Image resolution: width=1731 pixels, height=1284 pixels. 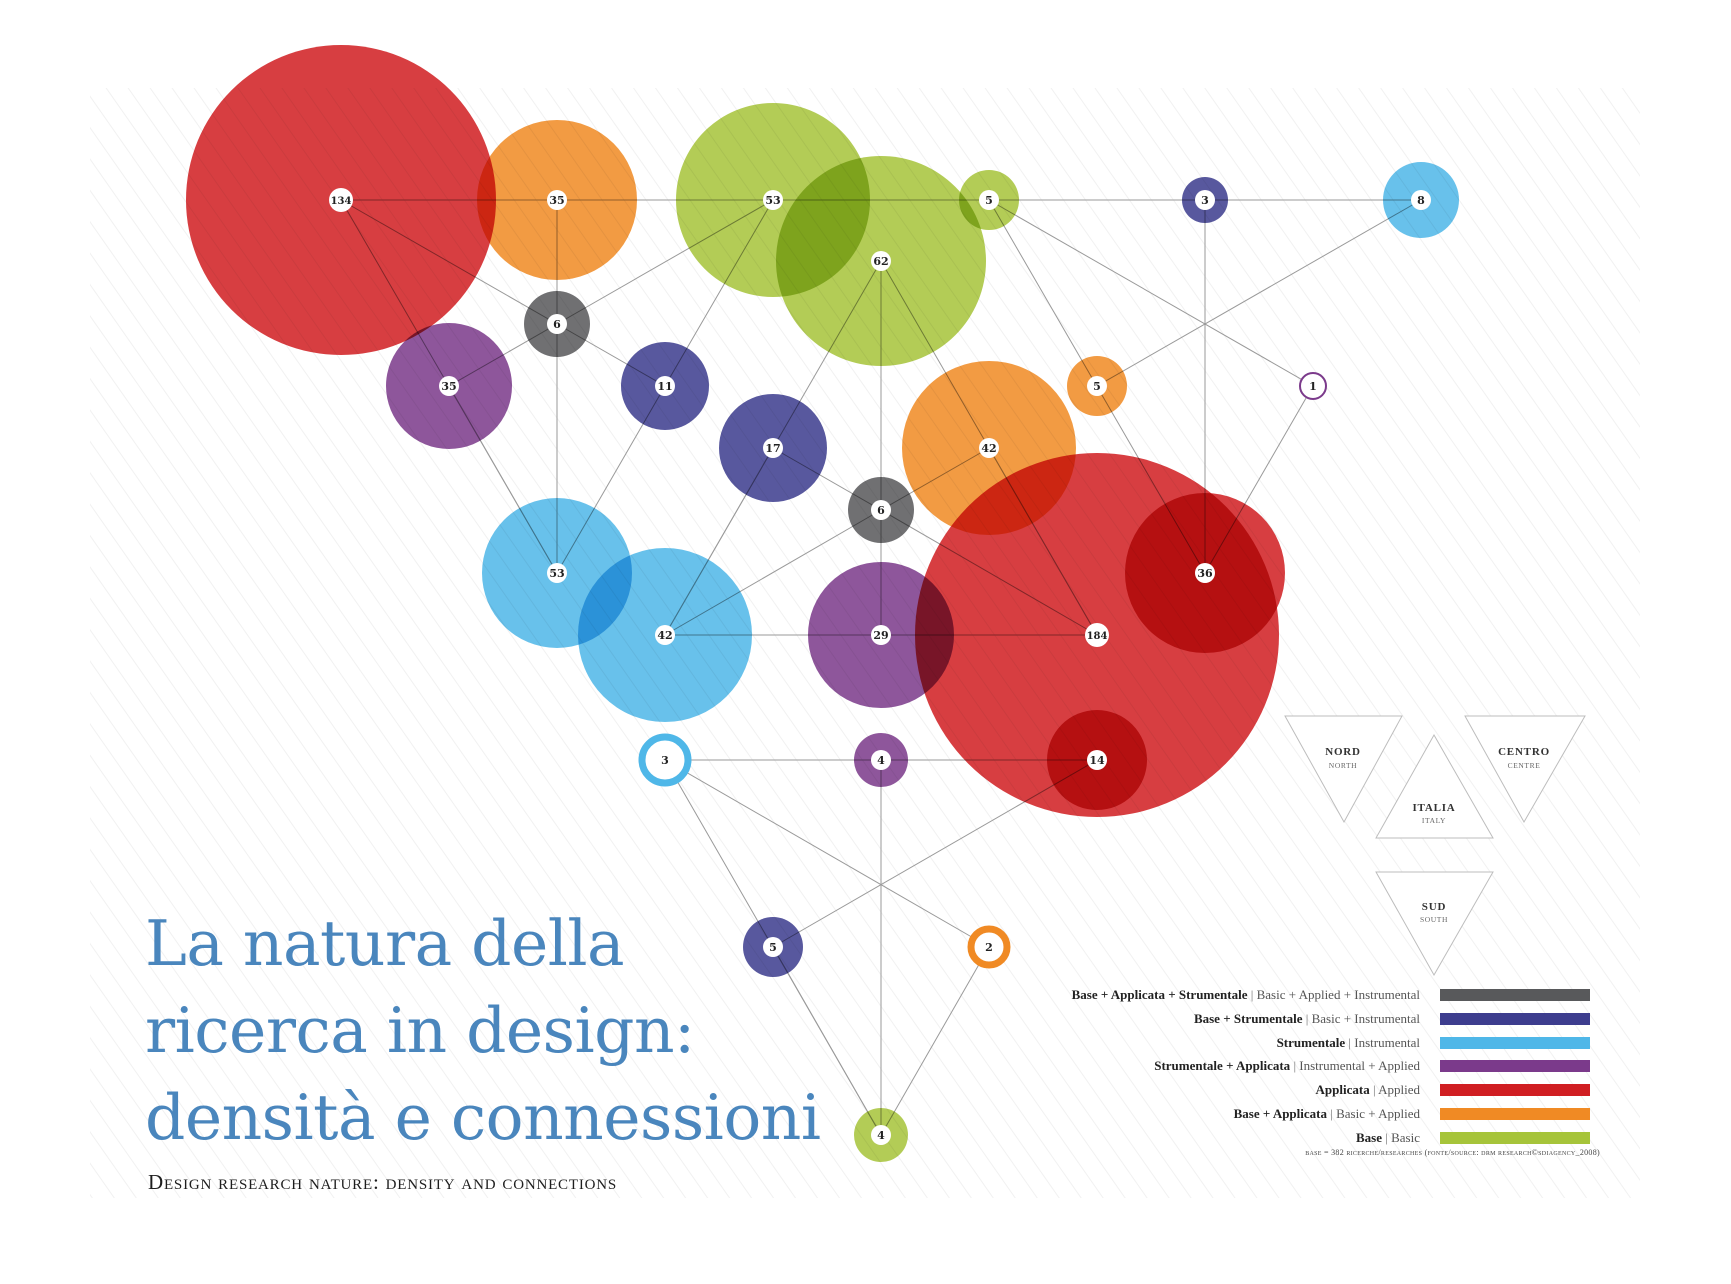 I want to click on node-label-n184: 184, so click(x=1097, y=635).